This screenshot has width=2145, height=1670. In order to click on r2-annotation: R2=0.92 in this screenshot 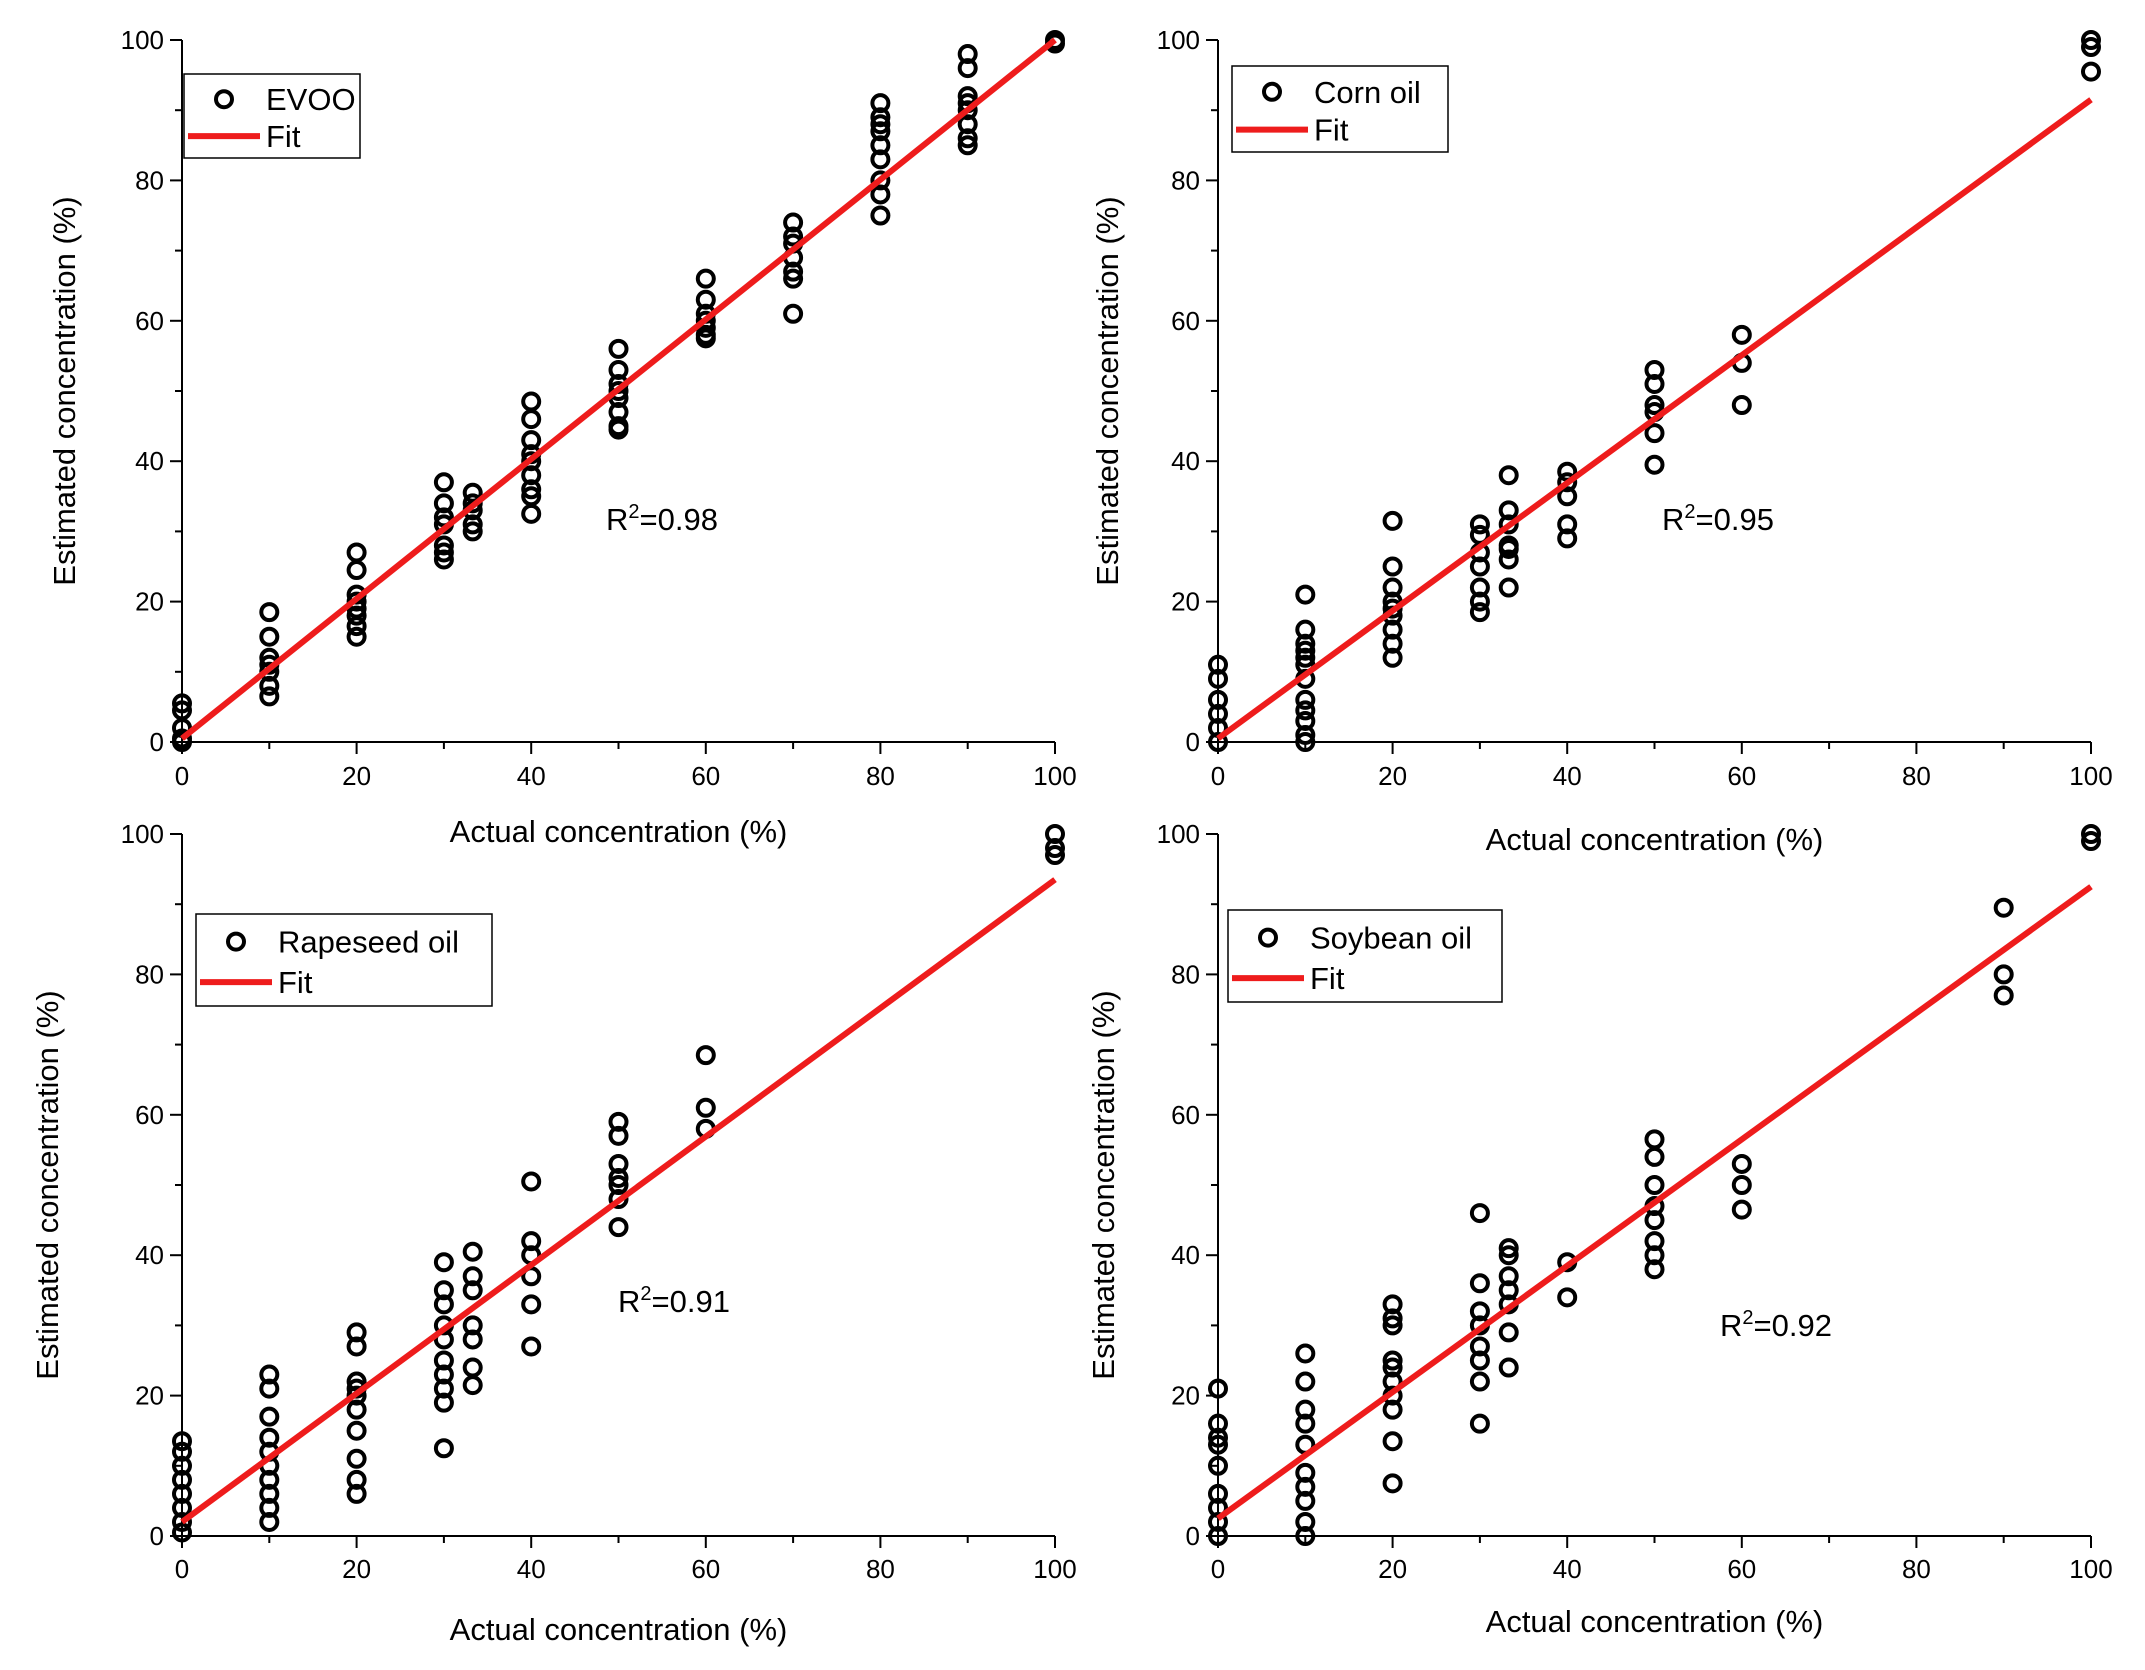, I will do `click(1776, 1325)`.